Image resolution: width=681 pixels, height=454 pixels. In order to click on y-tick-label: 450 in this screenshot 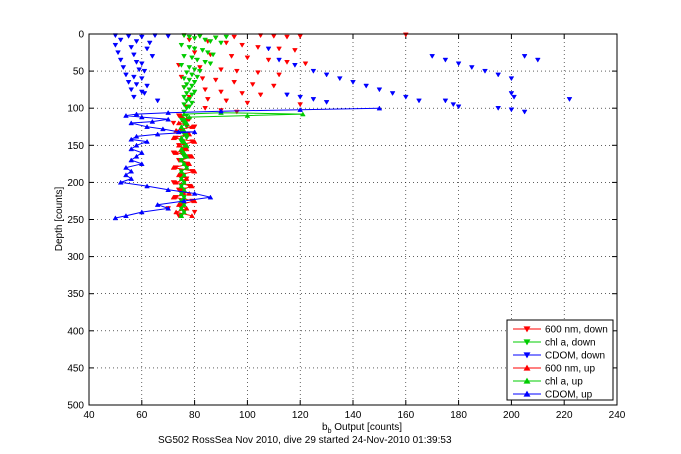, I will do `click(75, 368)`.